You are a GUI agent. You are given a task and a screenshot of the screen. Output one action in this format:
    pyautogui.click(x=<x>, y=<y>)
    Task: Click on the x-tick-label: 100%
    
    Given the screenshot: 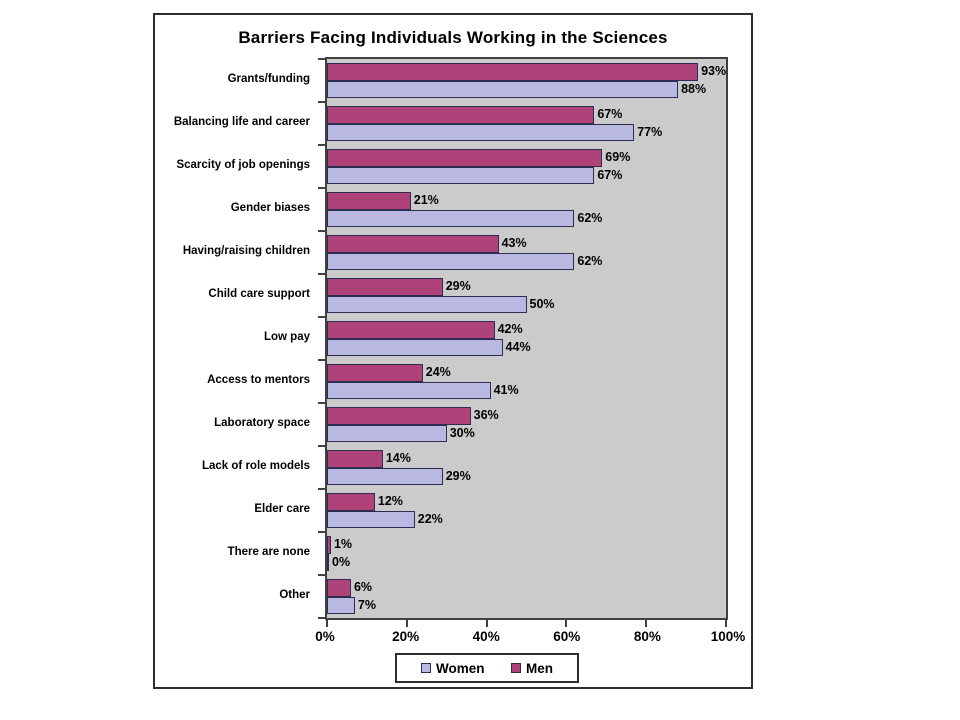 What is the action you would take?
    pyautogui.click(x=728, y=636)
    